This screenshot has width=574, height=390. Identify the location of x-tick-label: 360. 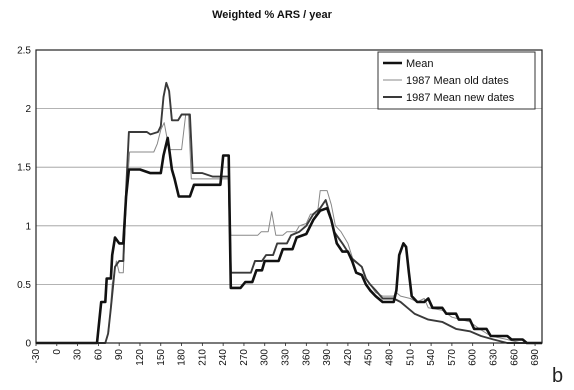
(306, 357).